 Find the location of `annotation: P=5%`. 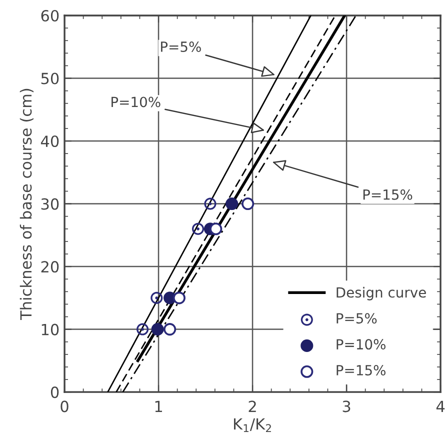

annotation: P=5% is located at coordinates (181, 47).